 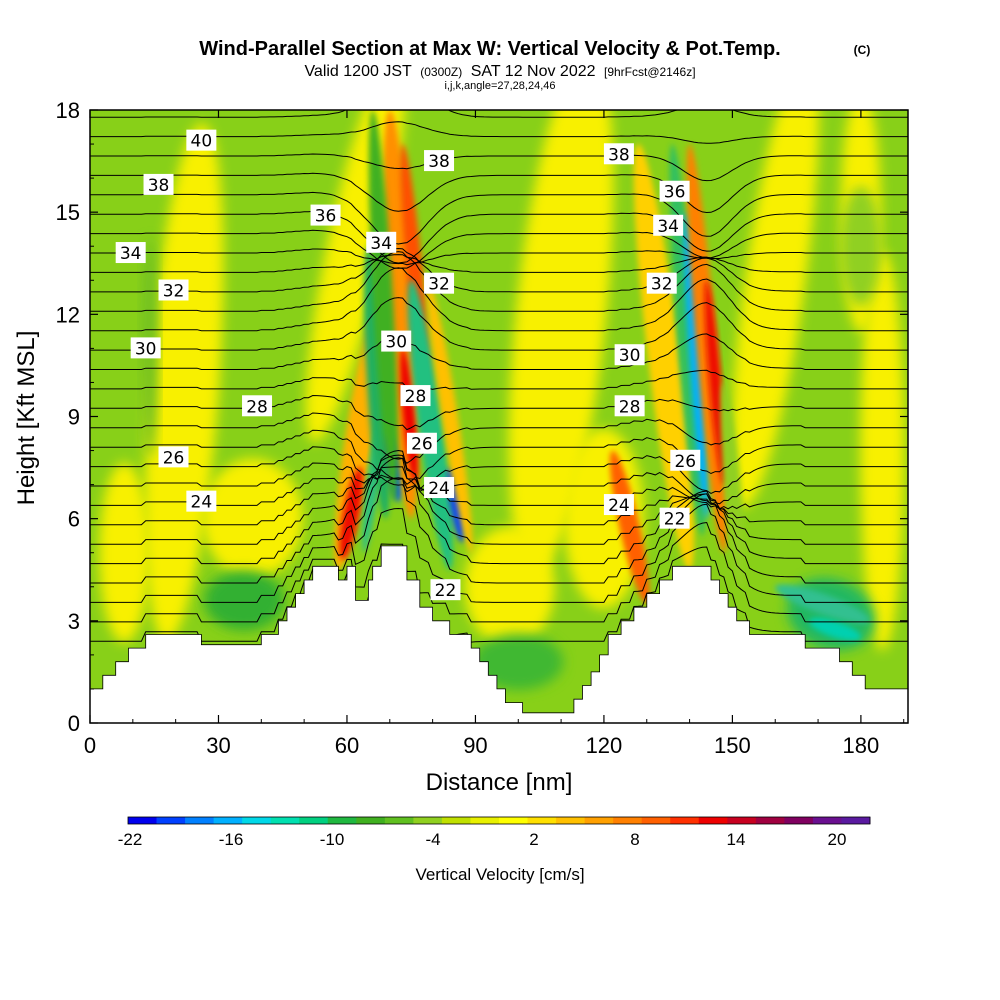 I want to click on colorbar-frame, so click(x=499, y=820).